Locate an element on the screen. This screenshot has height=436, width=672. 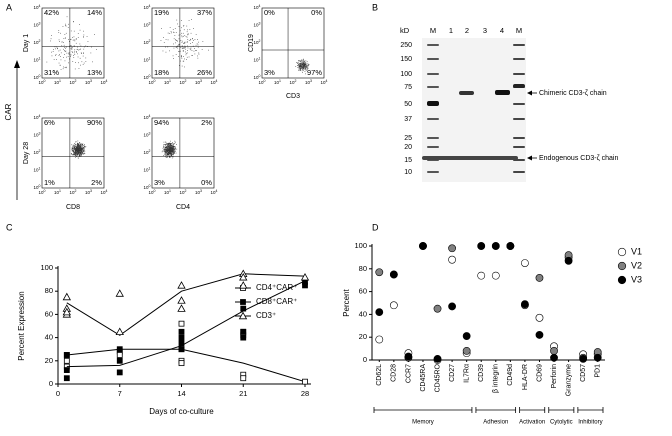
quadrant-percent: 94% is located at coordinates (161, 122).